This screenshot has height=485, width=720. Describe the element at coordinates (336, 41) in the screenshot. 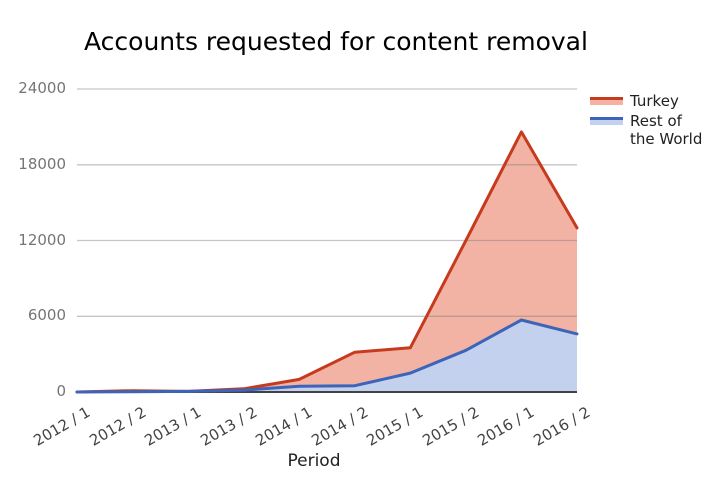

I see `chart-title: Accounts requested for content removal` at that location.